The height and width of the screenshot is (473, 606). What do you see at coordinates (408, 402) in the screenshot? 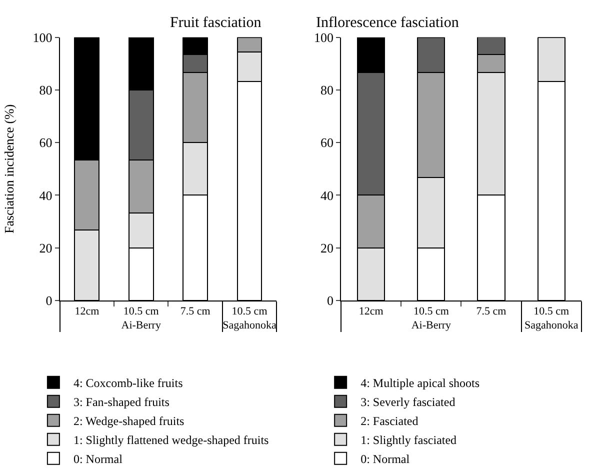
I see `legend-label: 3: Severly fasciated` at bounding box center [408, 402].